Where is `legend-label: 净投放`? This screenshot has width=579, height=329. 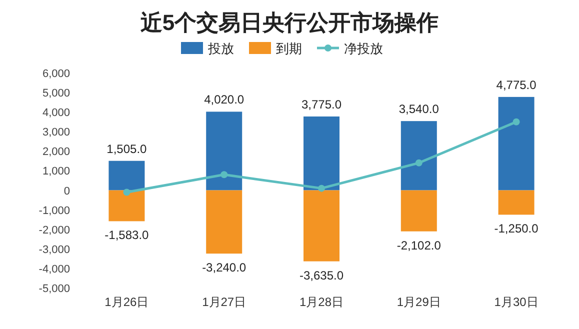
legend-label: 净投放 is located at coordinates (363, 48).